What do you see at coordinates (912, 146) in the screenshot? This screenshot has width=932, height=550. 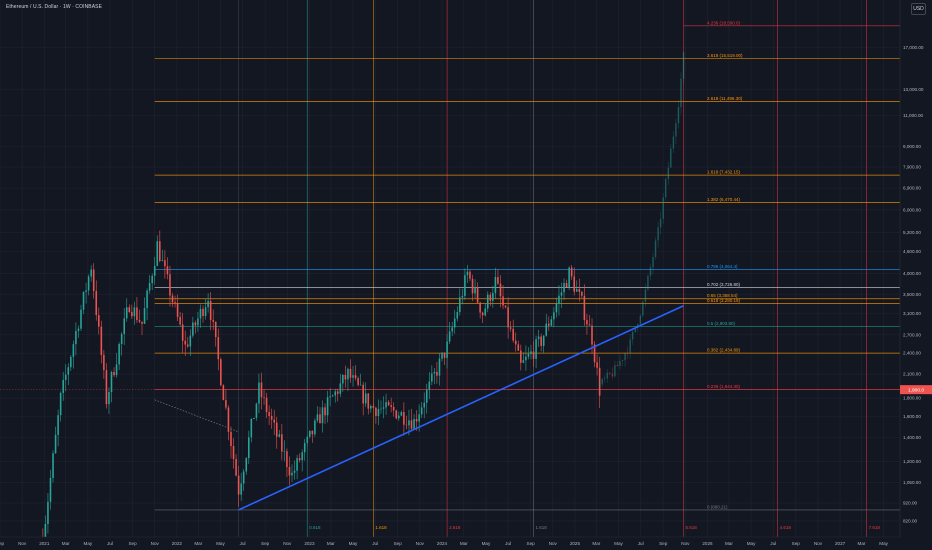 I see `y-tick-label: 9,000.00` at bounding box center [912, 146].